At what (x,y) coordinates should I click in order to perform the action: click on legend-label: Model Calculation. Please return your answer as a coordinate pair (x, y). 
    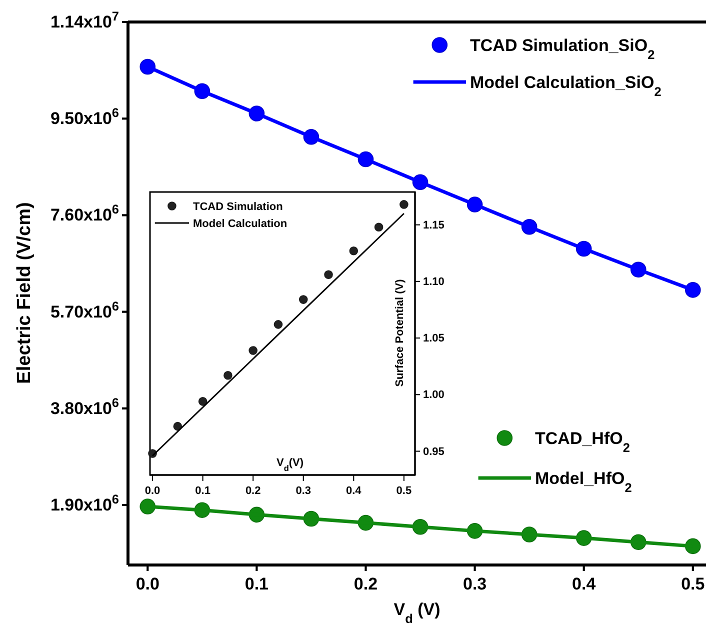
    Looking at the image, I should click on (240, 224).